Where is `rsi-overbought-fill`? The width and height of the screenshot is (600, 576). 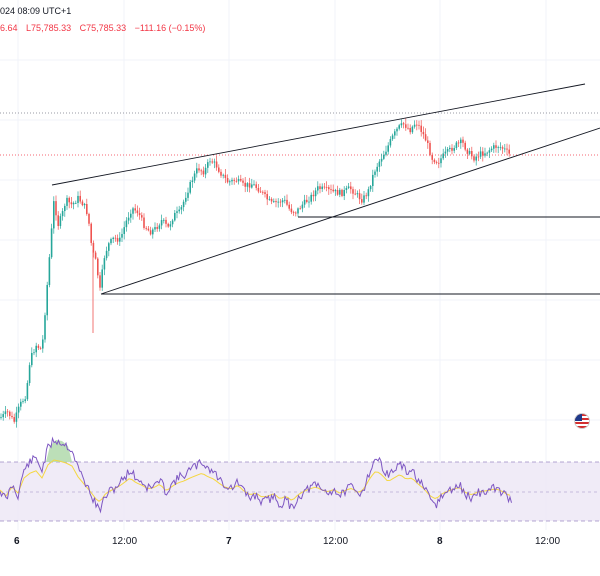 rsi-overbought-fill is located at coordinates (59, 451).